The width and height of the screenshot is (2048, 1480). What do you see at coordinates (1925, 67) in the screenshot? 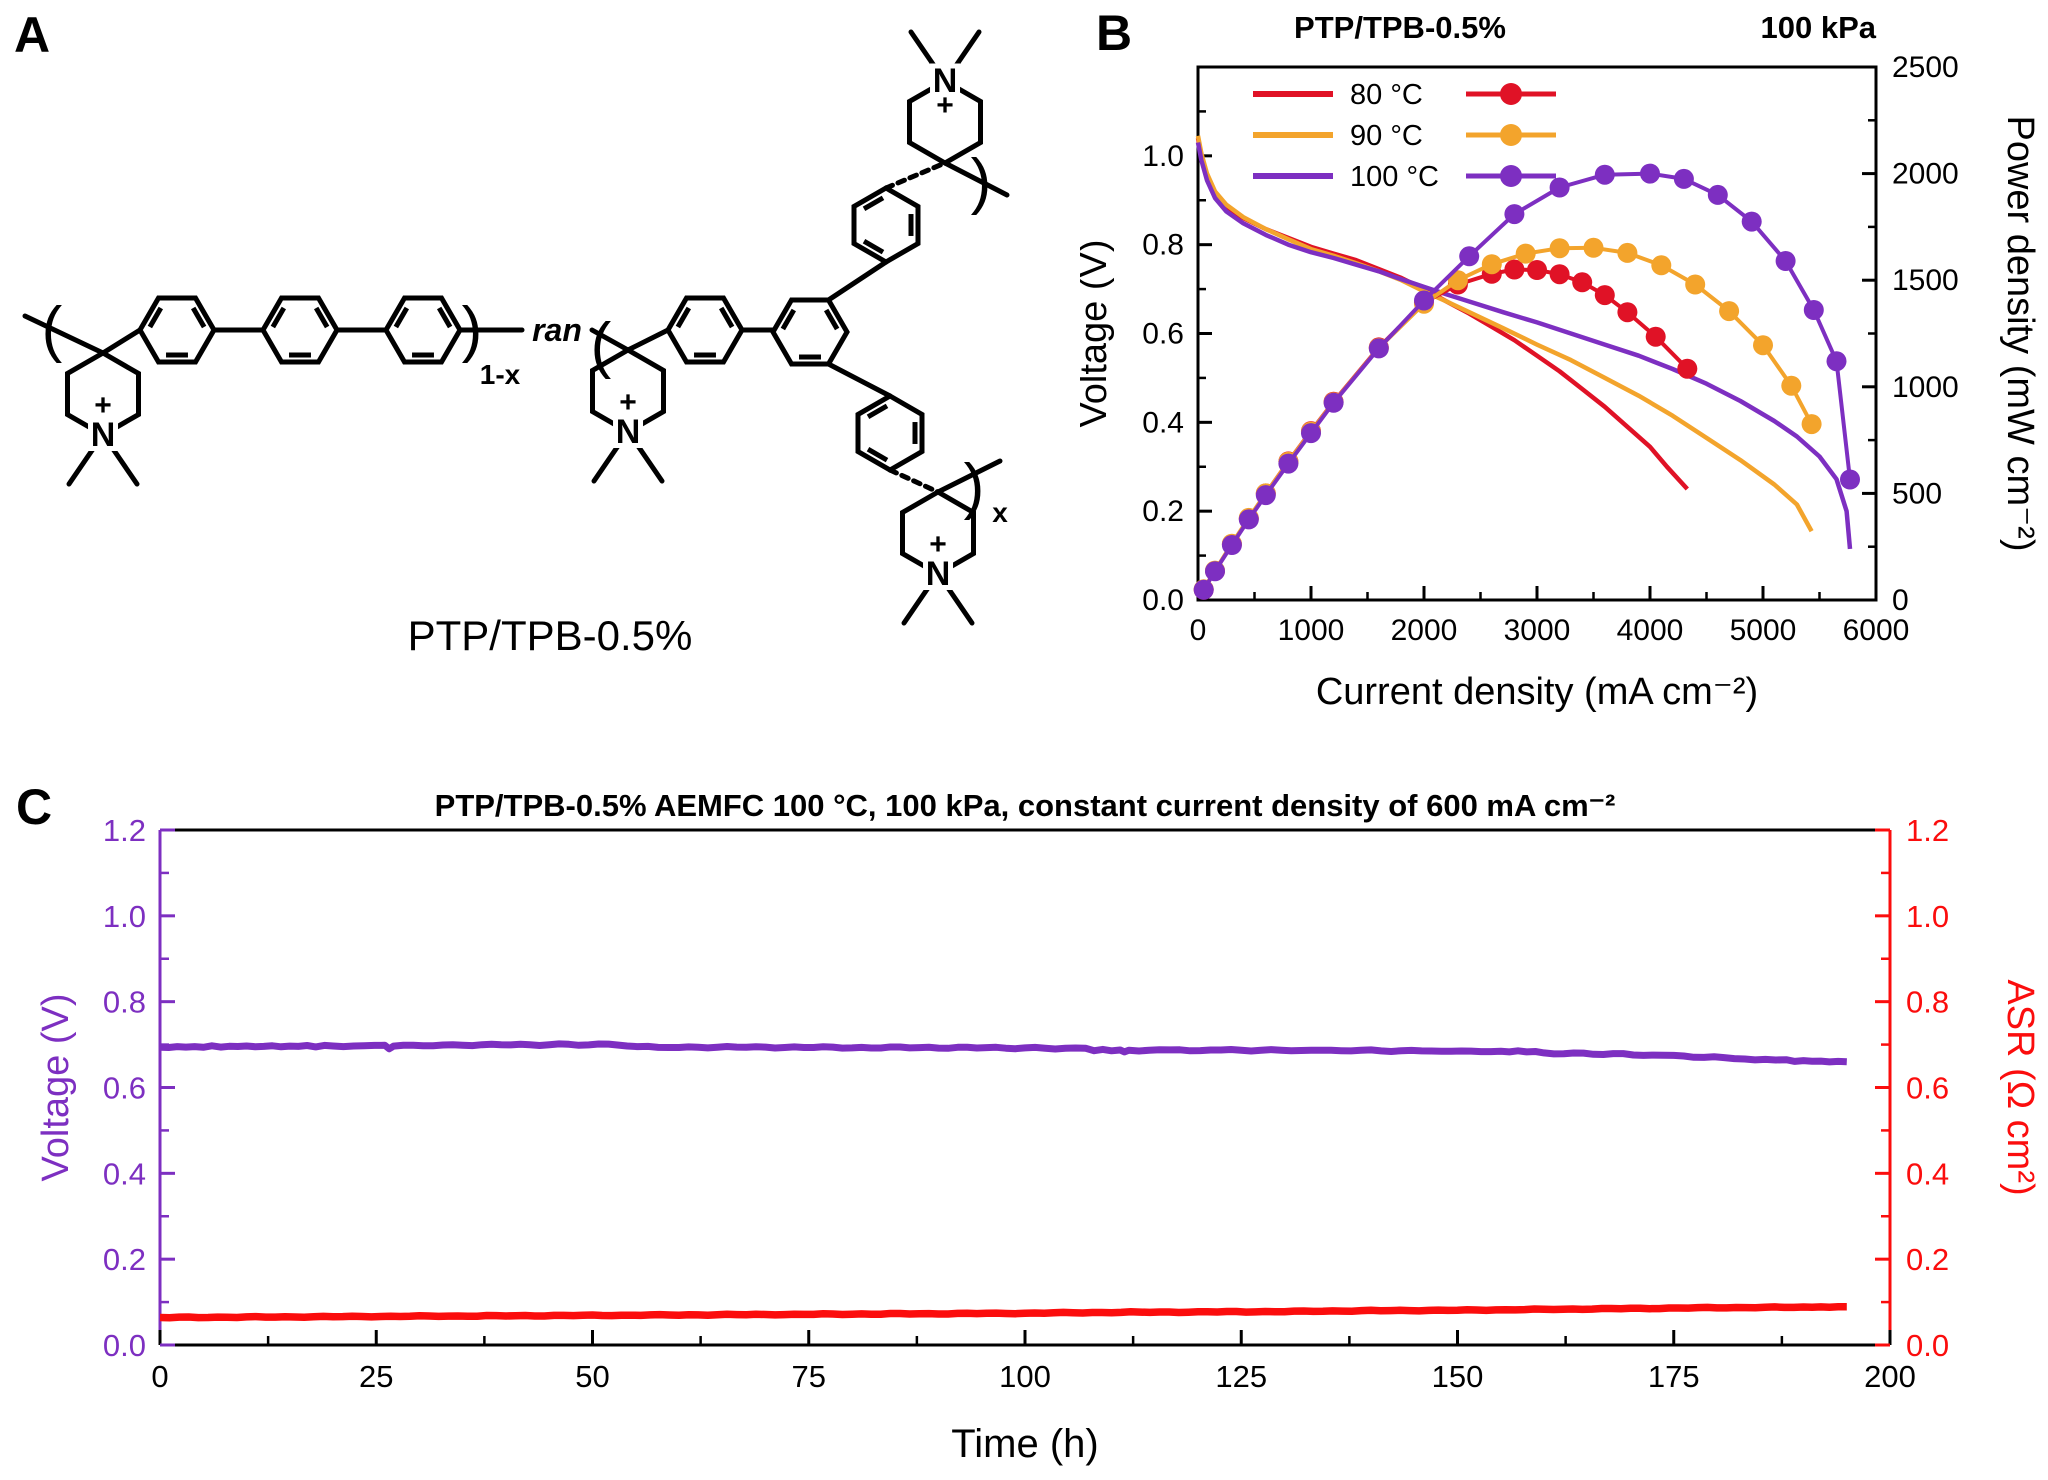
I see `svg-text: 2500` at bounding box center [1925, 67].